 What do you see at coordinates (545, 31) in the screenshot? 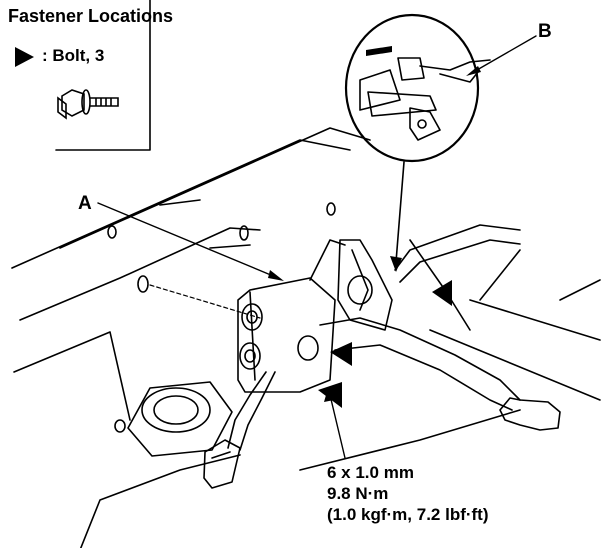
I see `callout-b-label: B` at bounding box center [545, 31].